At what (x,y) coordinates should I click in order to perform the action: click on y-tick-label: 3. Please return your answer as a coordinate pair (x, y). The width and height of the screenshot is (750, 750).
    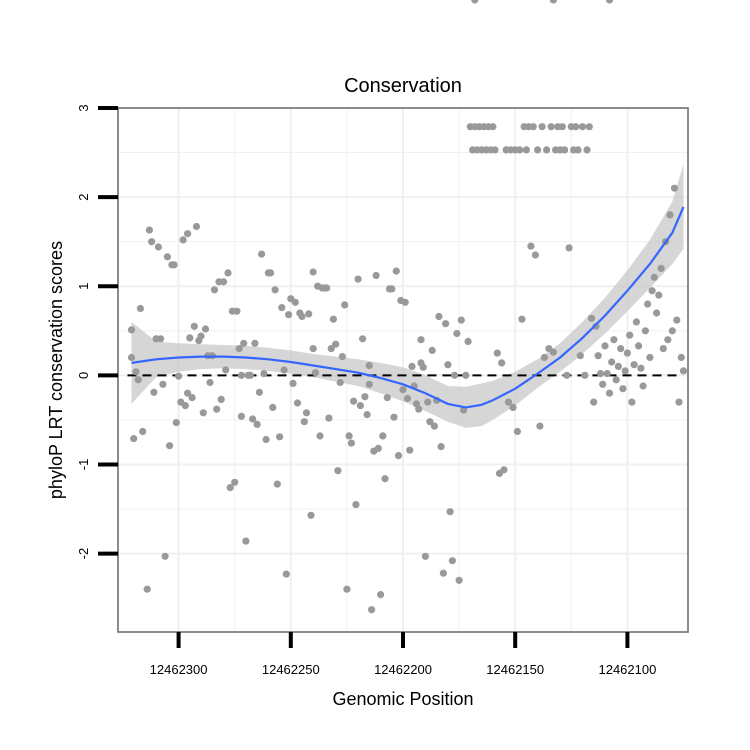
    Looking at the image, I should click on (83, 107).